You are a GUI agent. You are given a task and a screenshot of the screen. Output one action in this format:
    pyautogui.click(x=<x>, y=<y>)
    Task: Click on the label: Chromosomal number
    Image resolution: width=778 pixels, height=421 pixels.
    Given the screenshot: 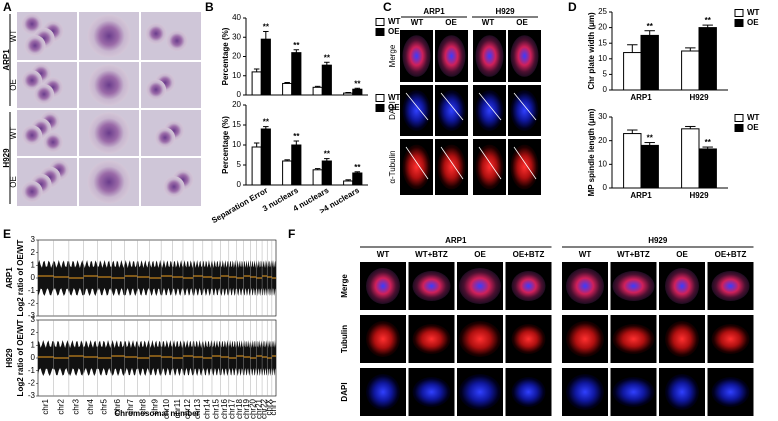 What is the action you would take?
    pyautogui.click(x=156, y=413)
    